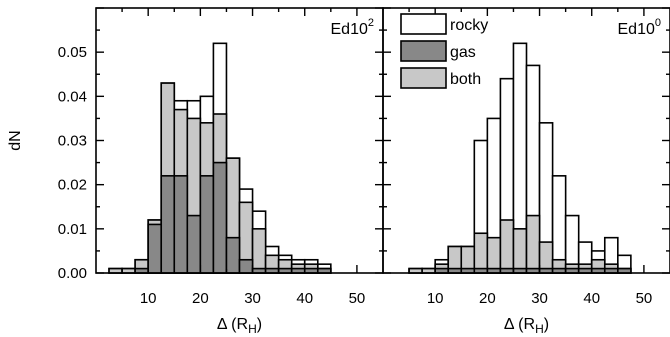  I want to click on y-tick-label: 0.05, so click(72, 52).